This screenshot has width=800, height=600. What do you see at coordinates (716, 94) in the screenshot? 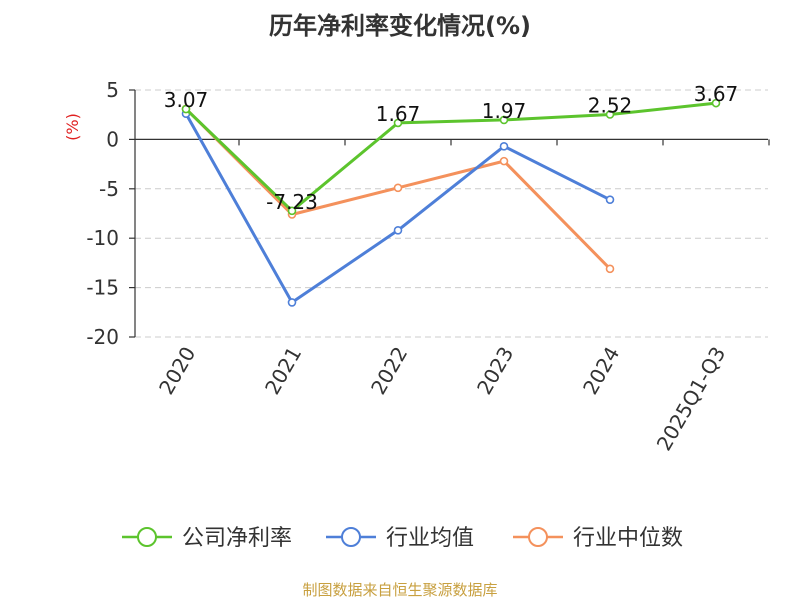
I see `data-label: 3.67` at bounding box center [716, 94].